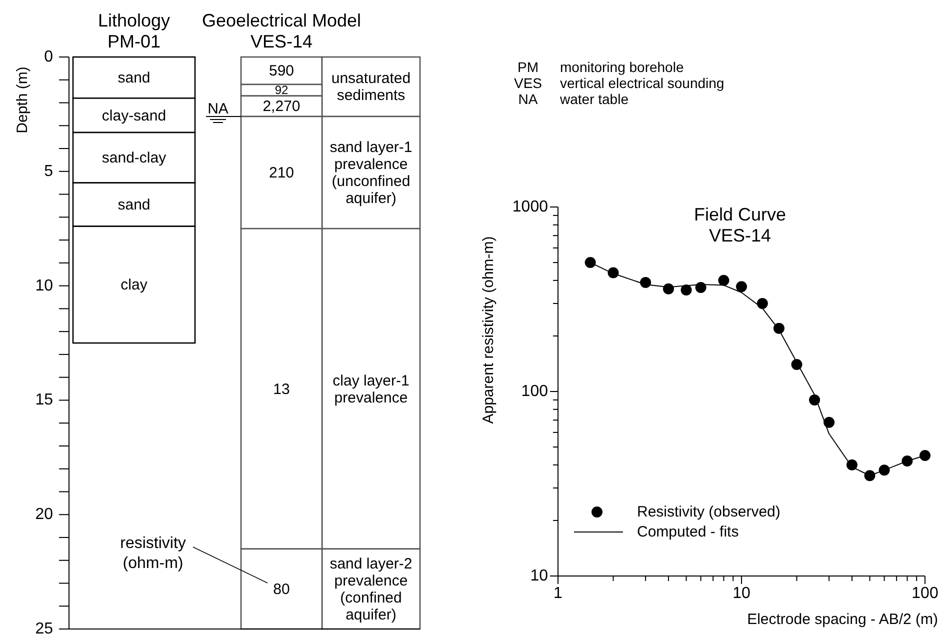 The height and width of the screenshot is (637, 947). I want to click on x-tick-label: 100, so click(925, 593).